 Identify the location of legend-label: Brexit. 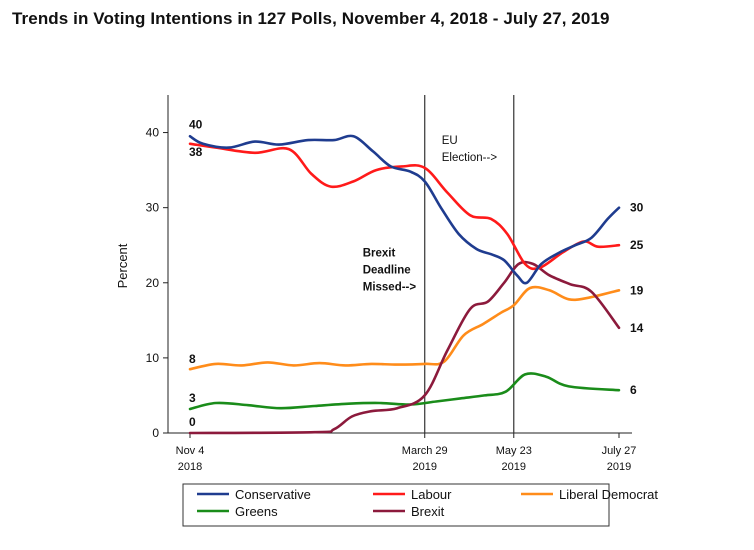
(428, 511).